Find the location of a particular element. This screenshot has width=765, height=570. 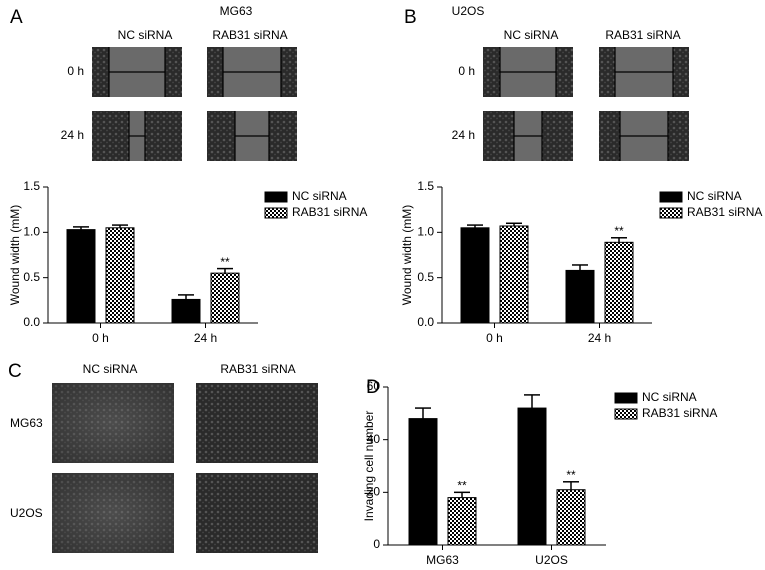

panel-letter: B is located at coordinates (410, 17).